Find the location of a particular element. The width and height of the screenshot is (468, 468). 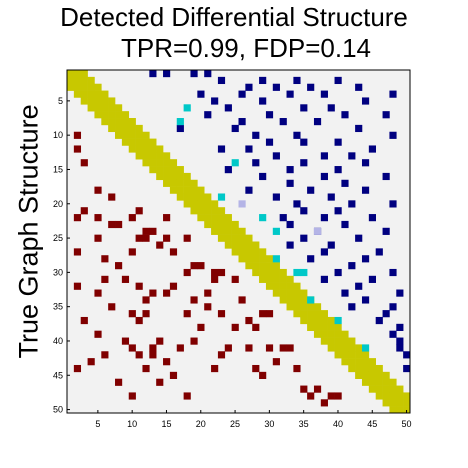

x-tick-label: 25 is located at coordinates (235, 424).